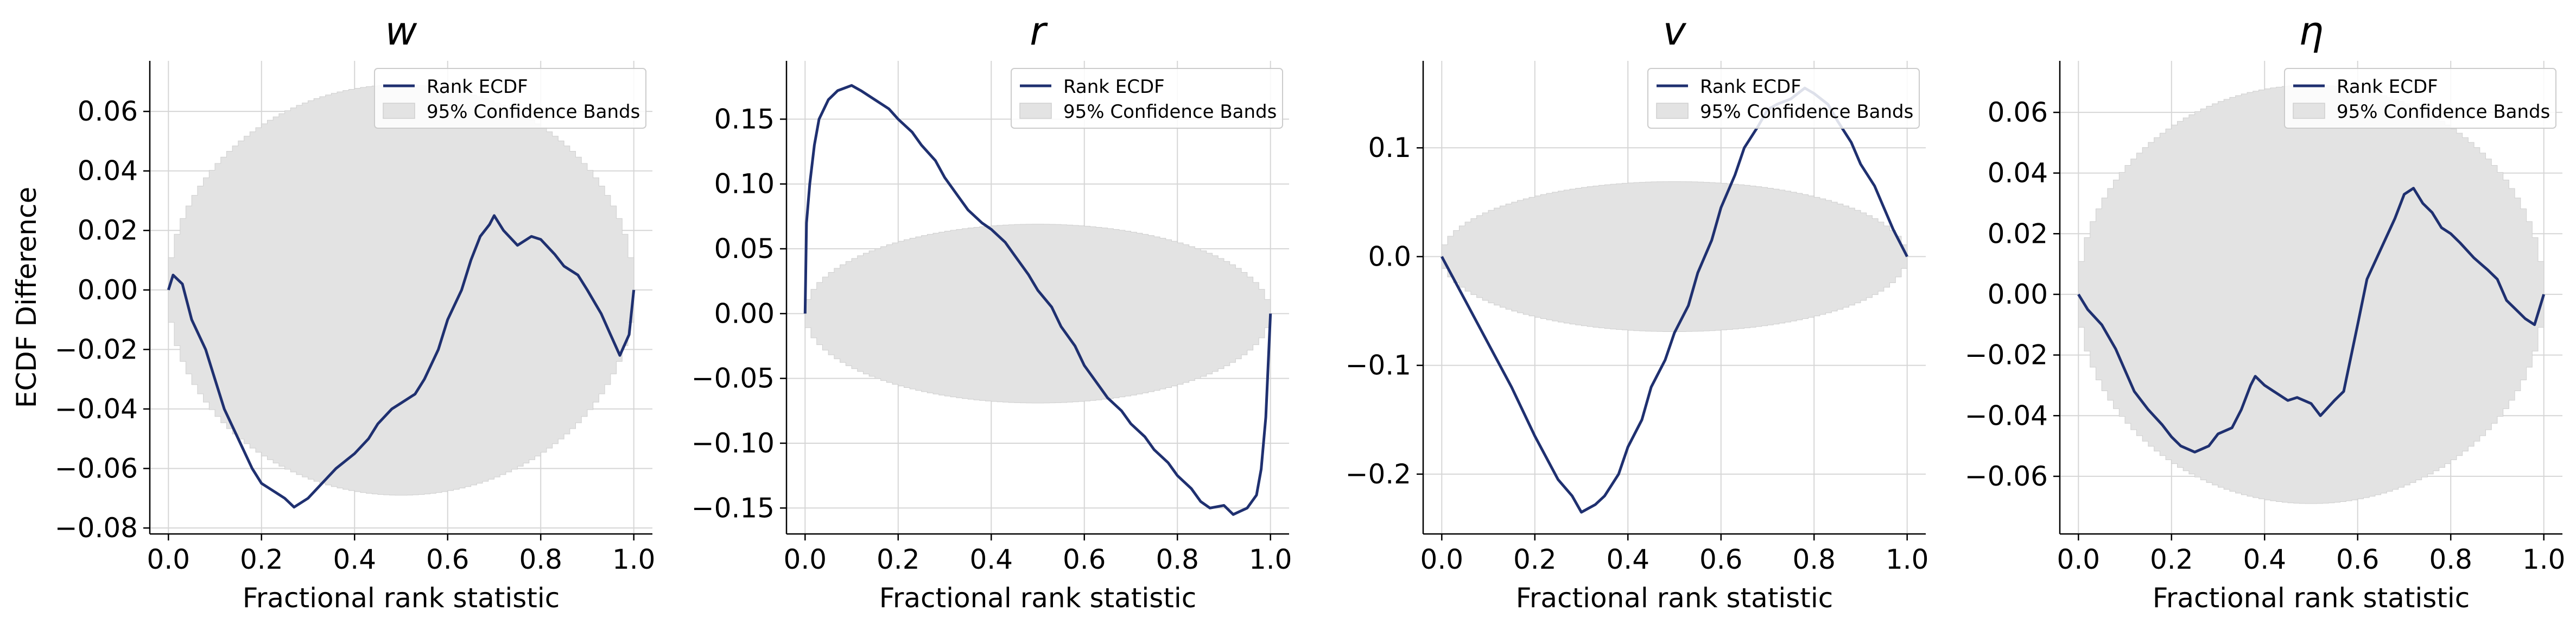 The width and height of the screenshot is (2576, 629). Describe the element at coordinates (744, 184) in the screenshot. I see `y-tick-label: 0.10` at that location.